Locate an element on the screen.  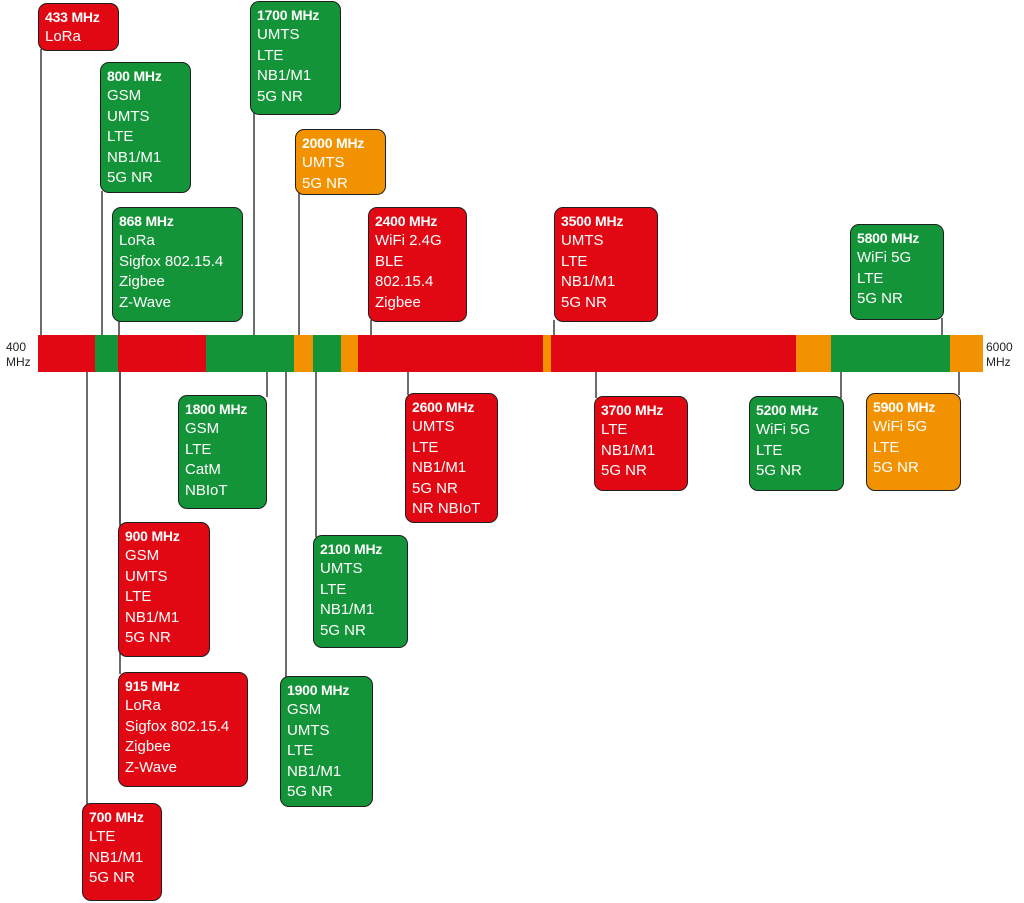
band-frequency: 915 MHz is located at coordinates (152, 686).